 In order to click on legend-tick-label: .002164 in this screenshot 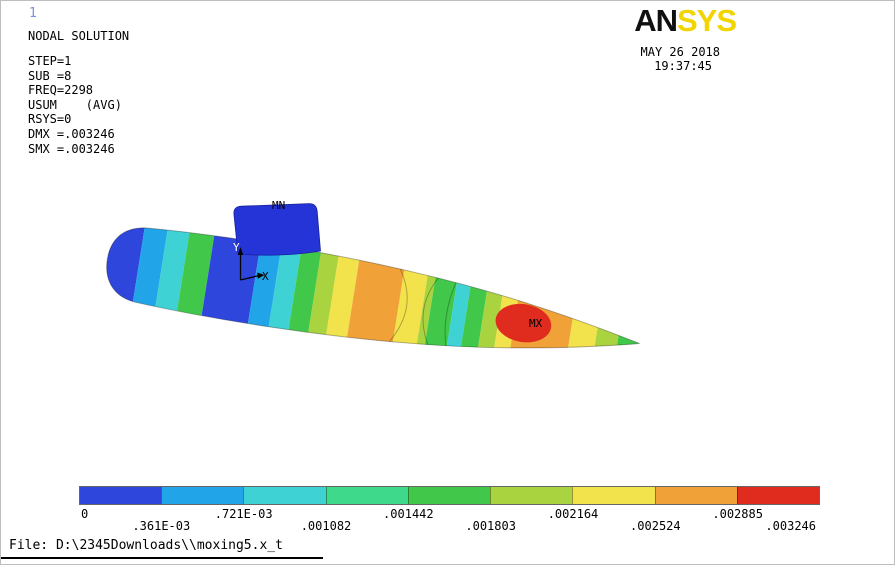, I will do `click(573, 514)`.